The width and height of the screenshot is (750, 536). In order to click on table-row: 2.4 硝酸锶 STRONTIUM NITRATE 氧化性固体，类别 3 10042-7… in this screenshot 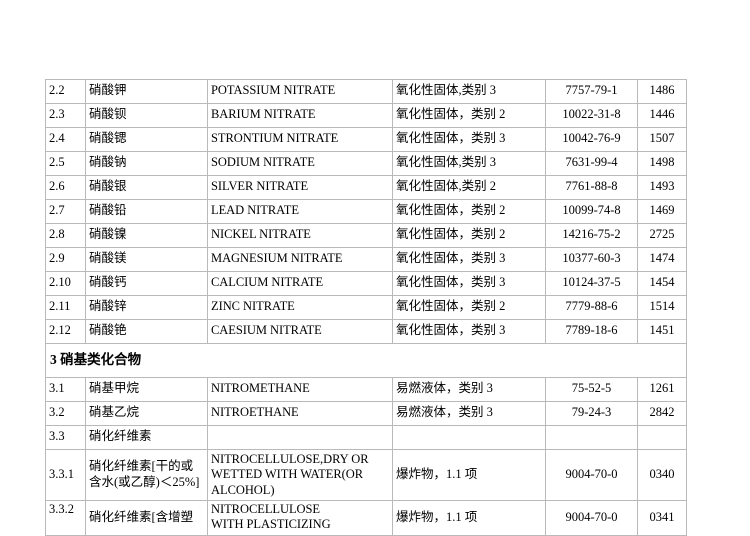, I will do `click(366, 139)`.